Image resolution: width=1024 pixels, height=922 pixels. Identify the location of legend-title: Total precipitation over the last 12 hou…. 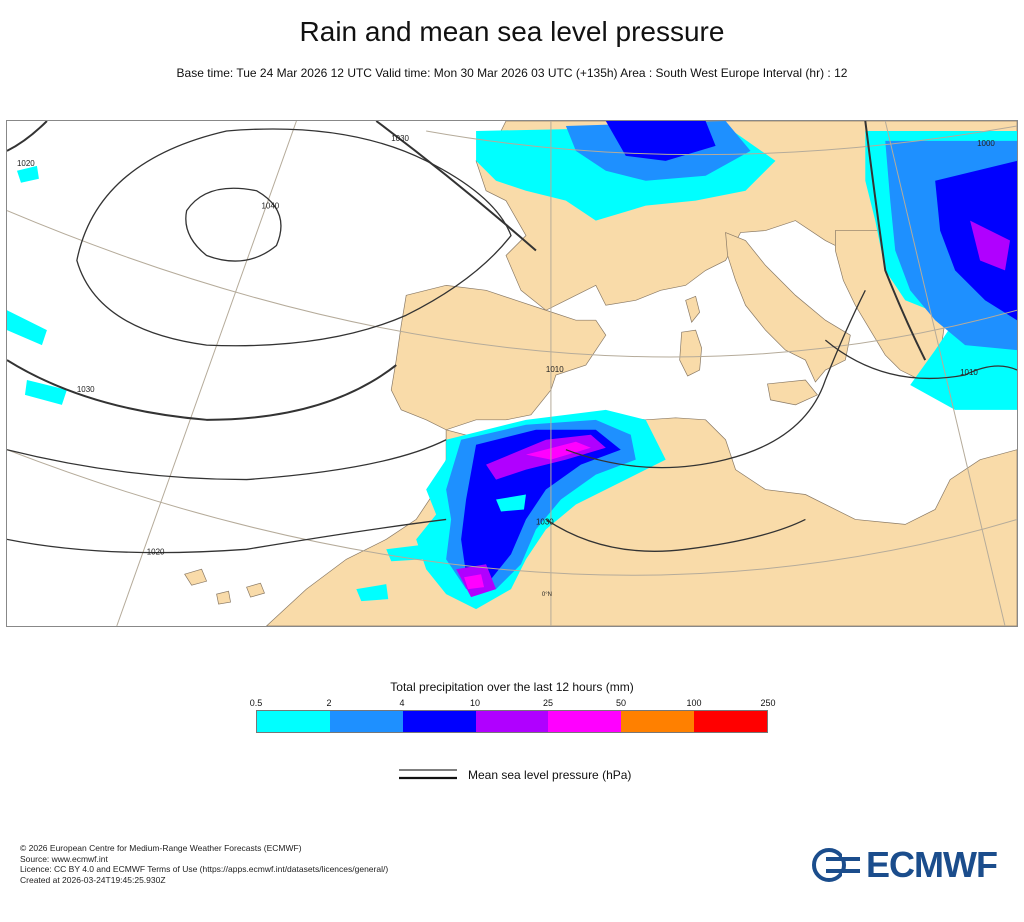
(512, 687).